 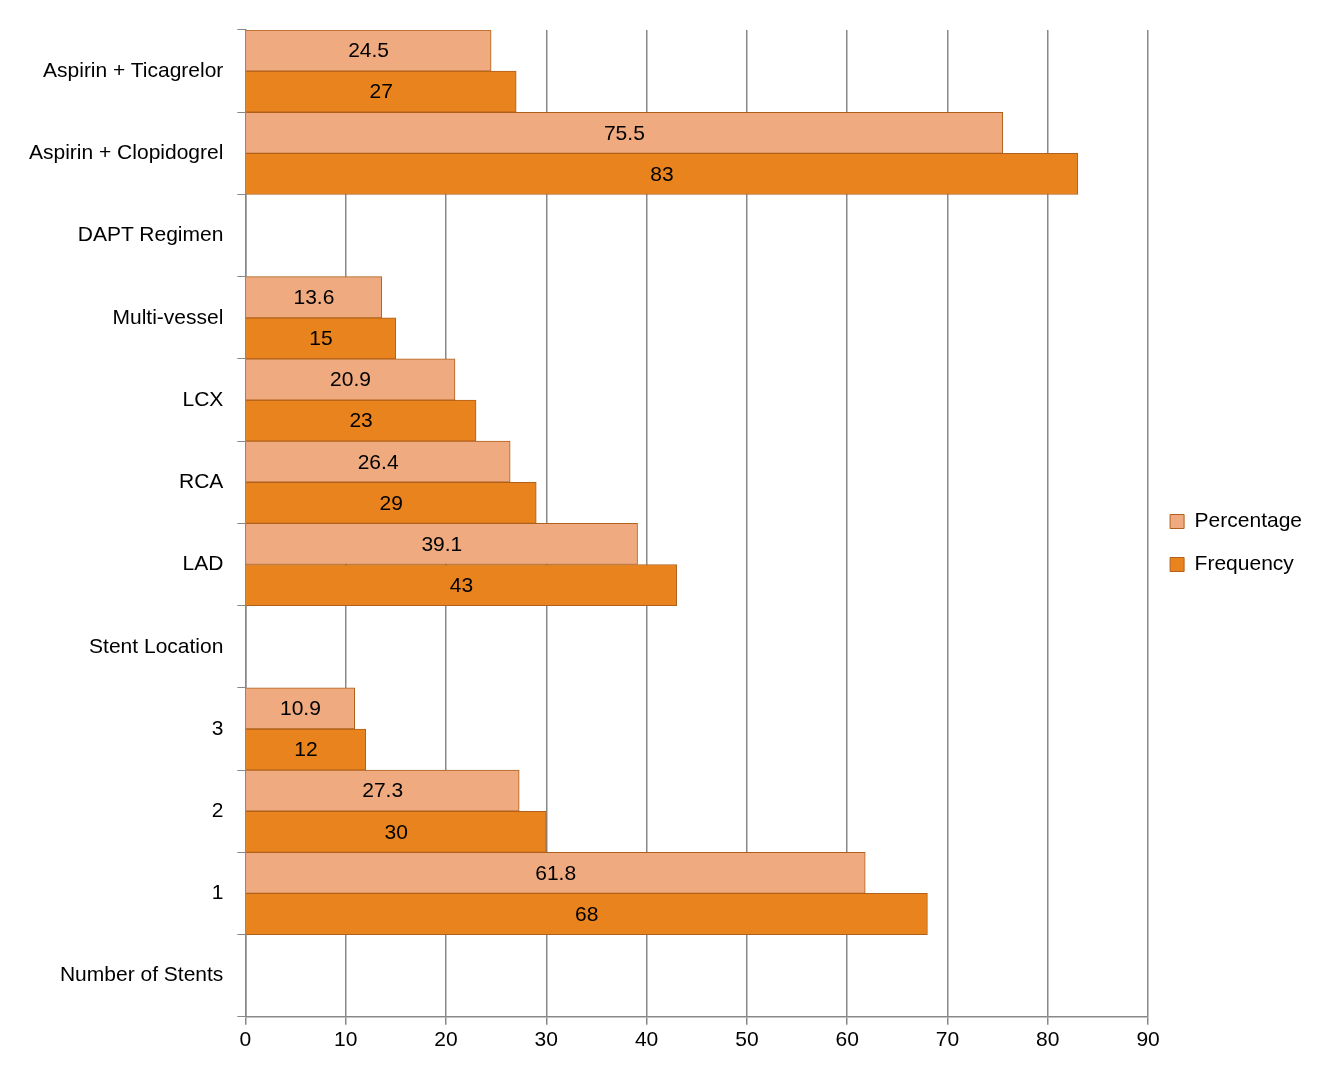 I want to click on y-tick-label: Aspirin + Ticagrelor, so click(x=133, y=69).